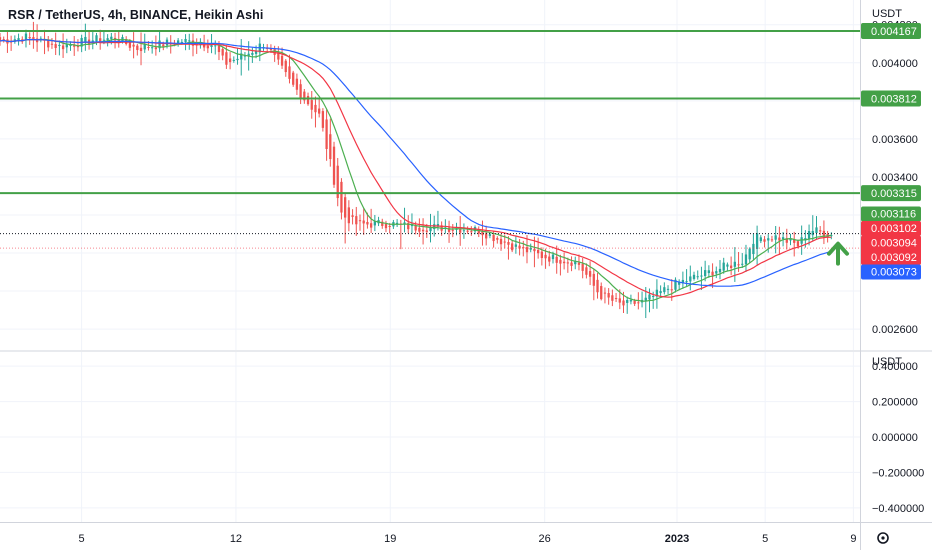 Image resolution: width=932 pixels, height=555 pixels. Describe the element at coordinates (894, 273) in the screenshot. I see `price-tag-label: 0.003073` at that location.